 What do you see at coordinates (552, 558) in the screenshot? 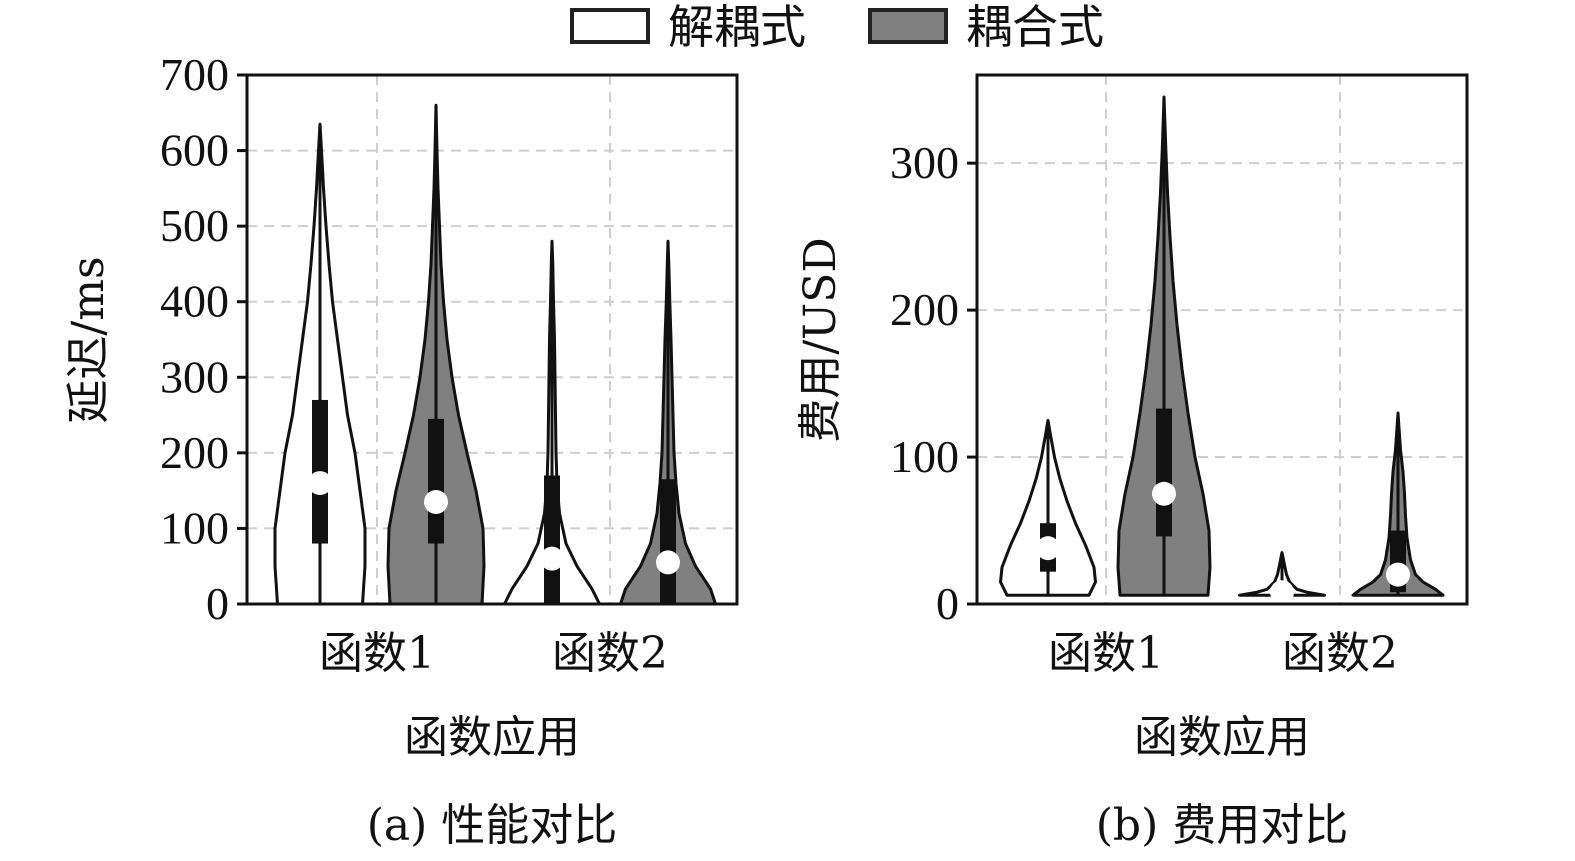
I see `violin-median-latency-s0-c1` at bounding box center [552, 558].